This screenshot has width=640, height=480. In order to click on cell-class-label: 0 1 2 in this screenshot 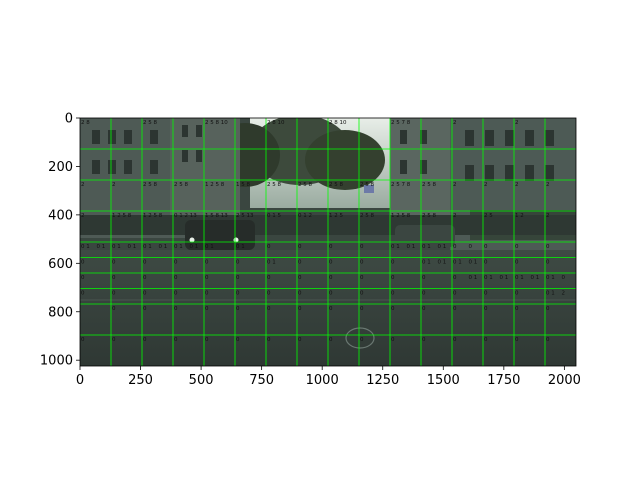, I will do `click(305, 216)`.